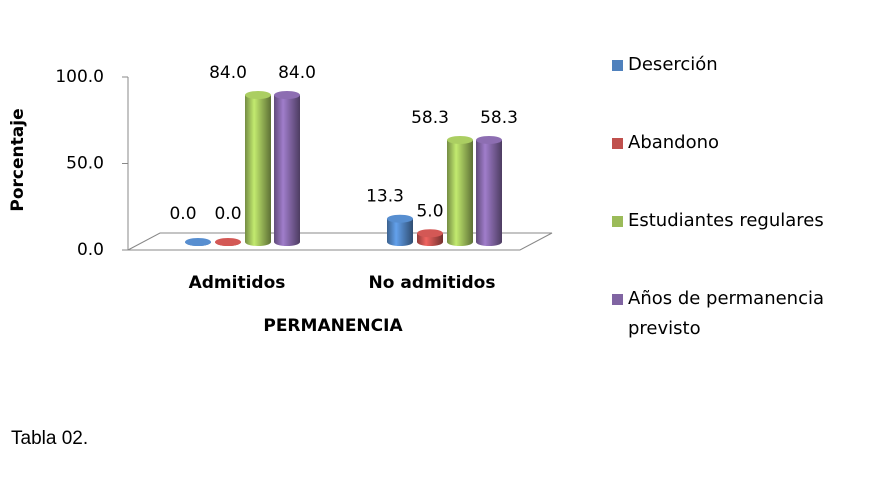 The width and height of the screenshot is (884, 493). I want to click on legend-item: Años de permanencia previsto, so click(746, 323).